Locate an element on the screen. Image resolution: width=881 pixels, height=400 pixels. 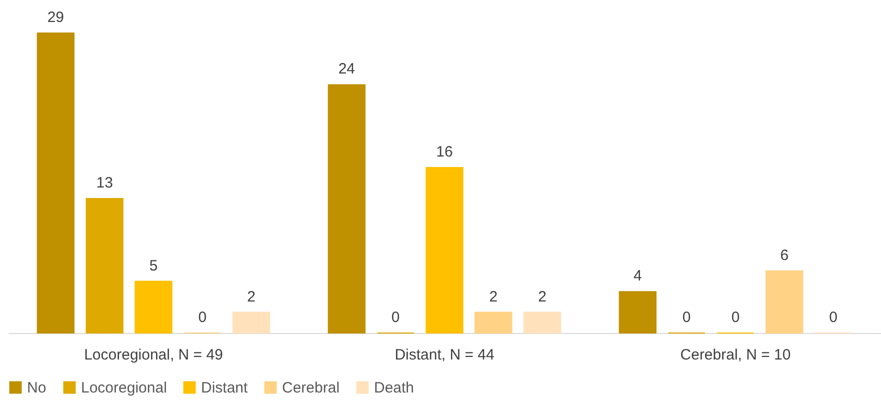
data-label: 6 is located at coordinates (784, 255).